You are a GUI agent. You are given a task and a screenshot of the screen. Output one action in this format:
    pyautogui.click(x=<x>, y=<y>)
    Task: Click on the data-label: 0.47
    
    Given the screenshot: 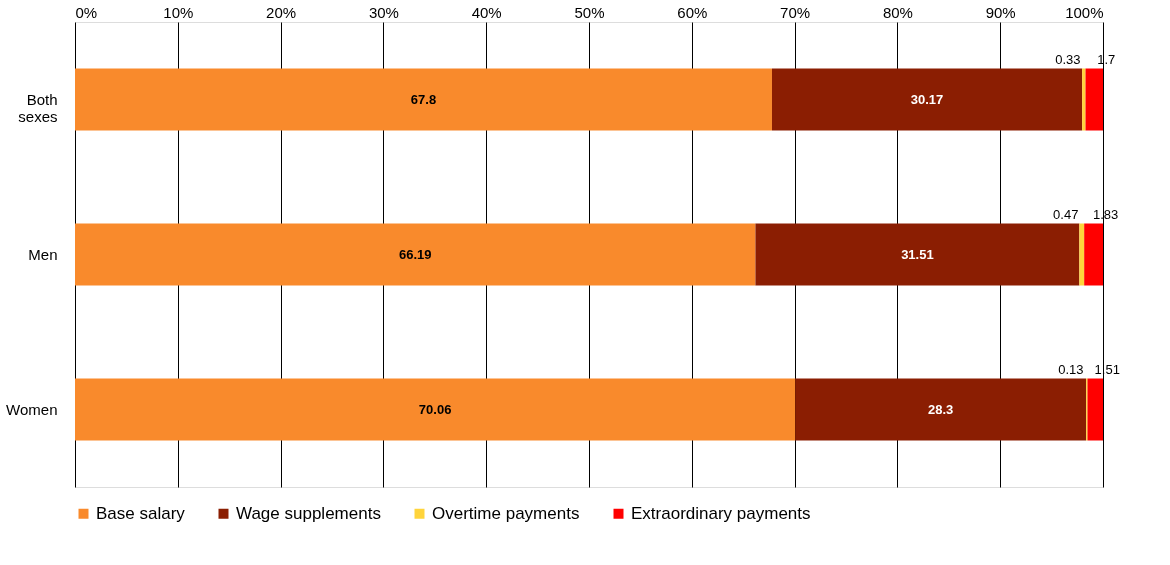 What is the action you would take?
    pyautogui.click(x=1066, y=214)
    